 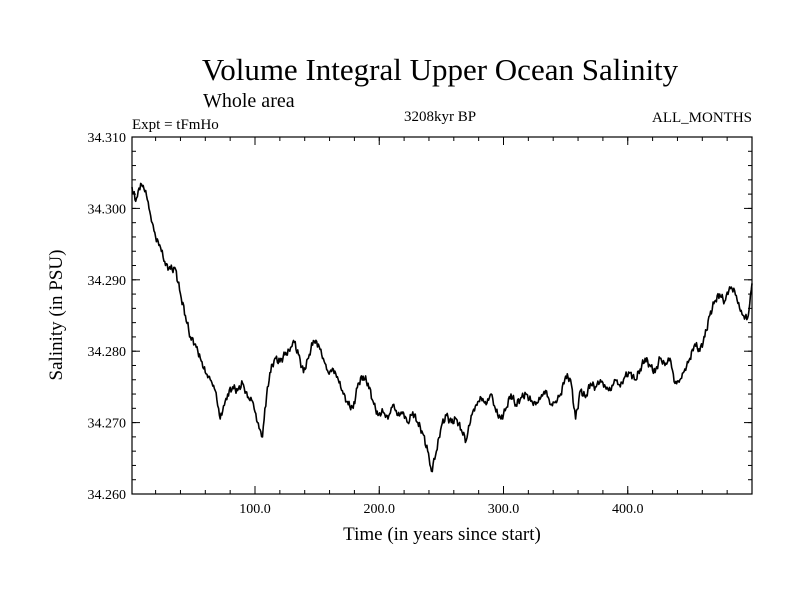 I want to click on y-axis-label: Salinity (in PSU), so click(x=56, y=315).